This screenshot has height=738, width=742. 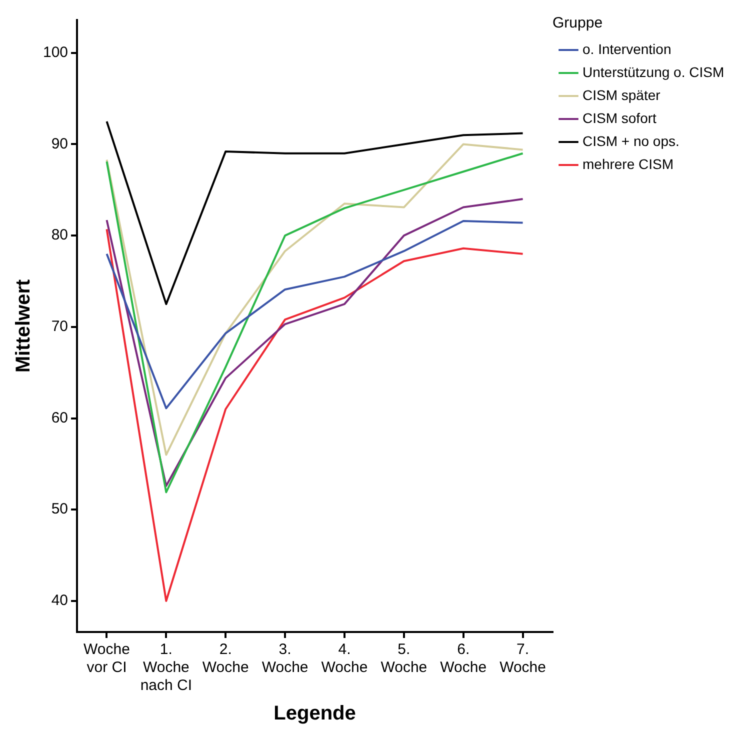 I want to click on x-tick-label: Woche vor CI, so click(x=107, y=658).